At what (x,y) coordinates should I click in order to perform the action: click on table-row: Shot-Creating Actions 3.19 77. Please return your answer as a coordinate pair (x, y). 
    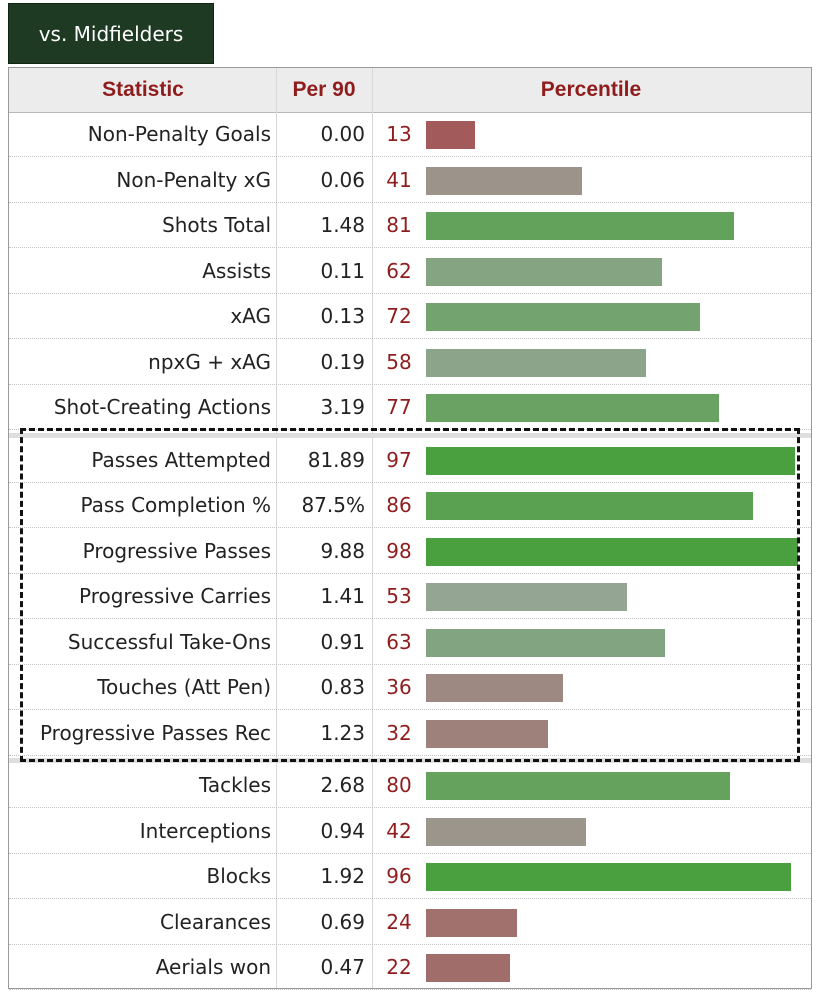
    Looking at the image, I should click on (410, 407).